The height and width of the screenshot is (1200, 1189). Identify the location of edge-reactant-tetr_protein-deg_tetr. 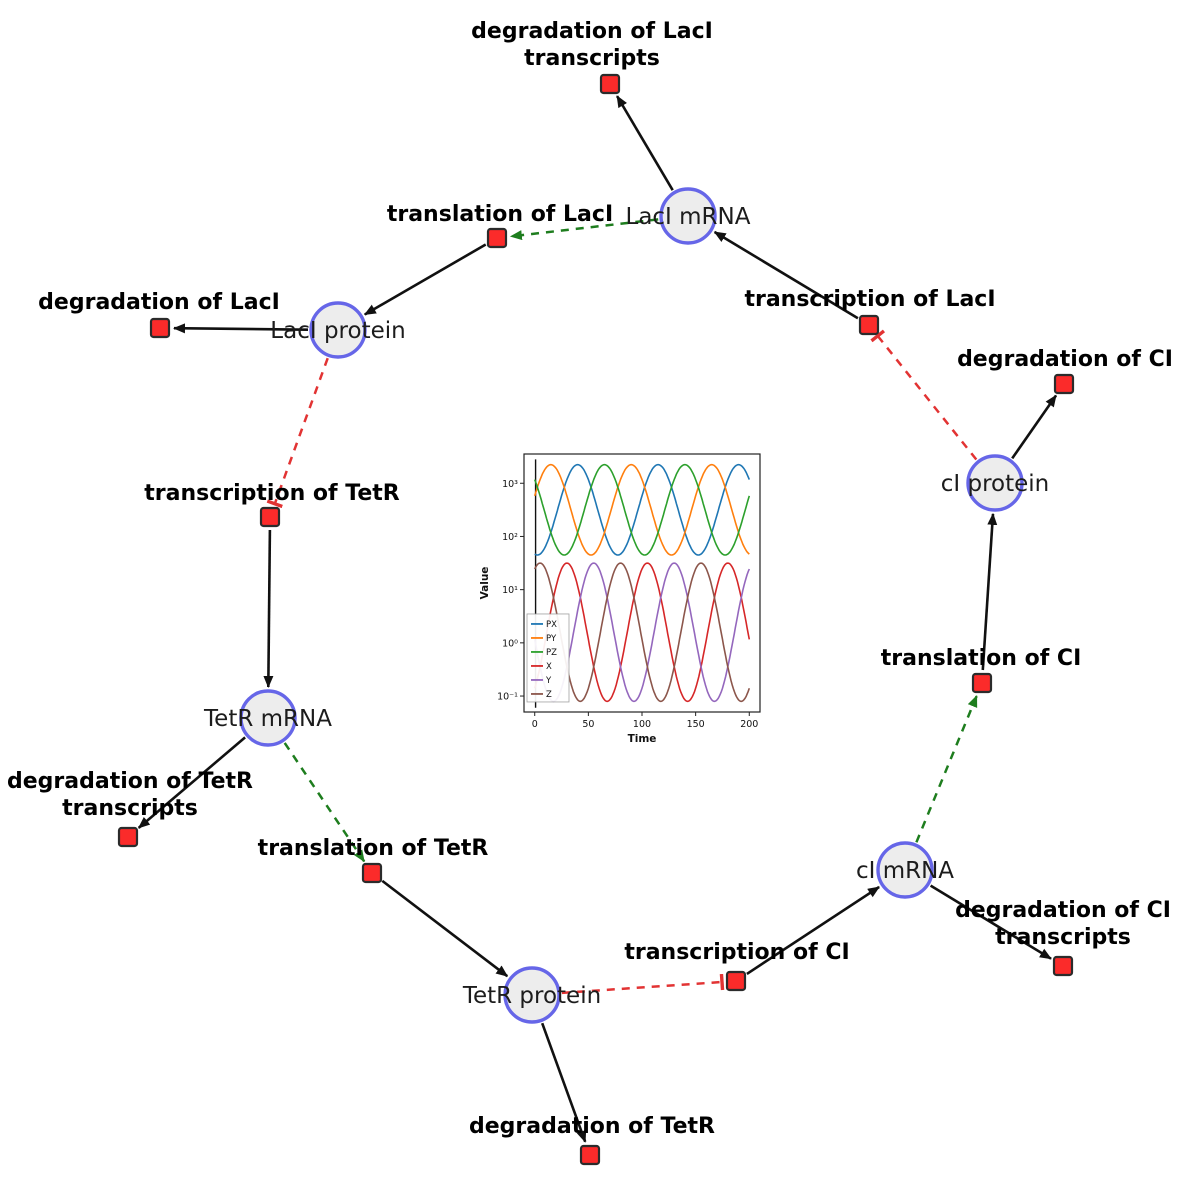
(563, 1082).